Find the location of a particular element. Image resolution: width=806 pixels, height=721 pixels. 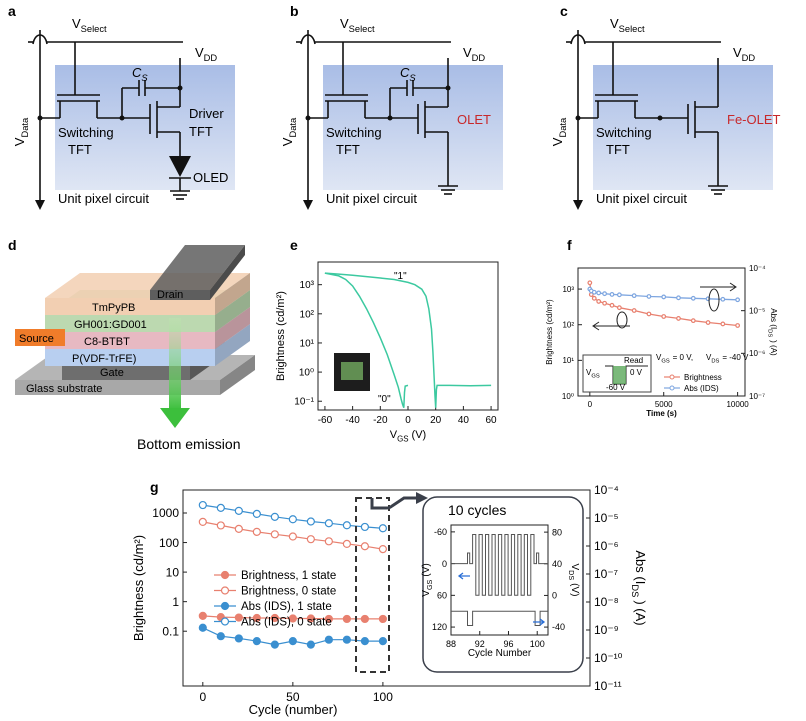

select-label-sub: Select is located at coordinates (362, 29).